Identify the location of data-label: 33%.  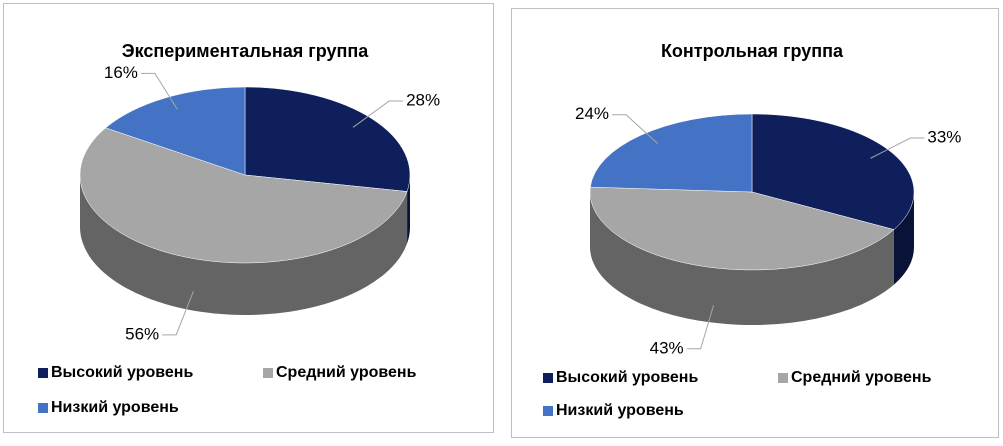
(944, 137).